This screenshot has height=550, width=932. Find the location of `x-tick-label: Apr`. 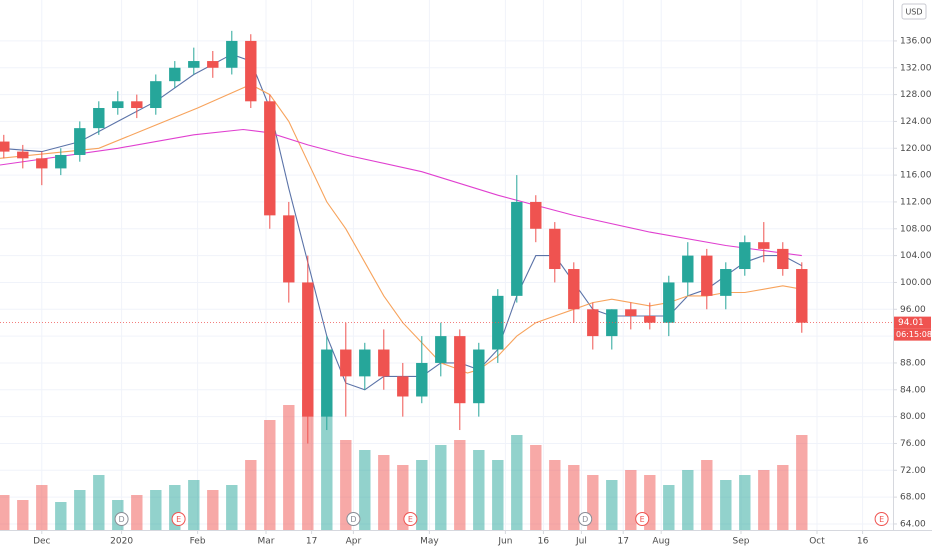

x-tick-label: Apr is located at coordinates (354, 542).